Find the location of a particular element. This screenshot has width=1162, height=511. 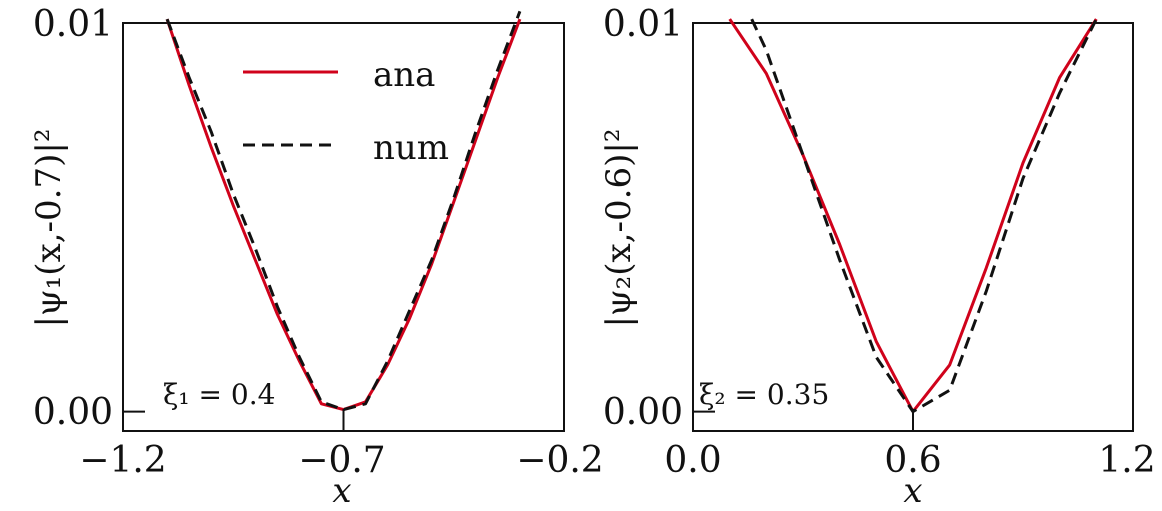

annotation-xi2: ξ₂ = 0.35 is located at coordinates (764, 394).